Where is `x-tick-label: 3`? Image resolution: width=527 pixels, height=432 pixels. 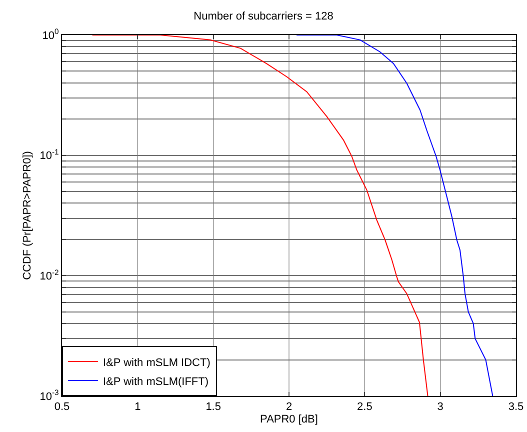
x-tick-label: 3 is located at coordinates (440, 407).